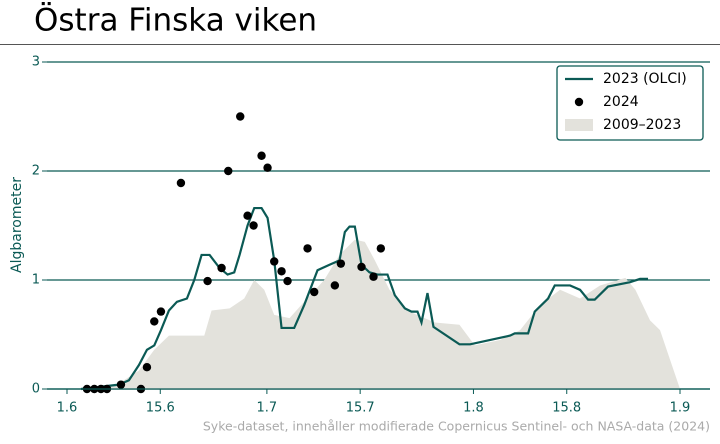 This screenshot has width=720, height=444. I want to click on x-tick-label: 1.8, so click(473, 408).